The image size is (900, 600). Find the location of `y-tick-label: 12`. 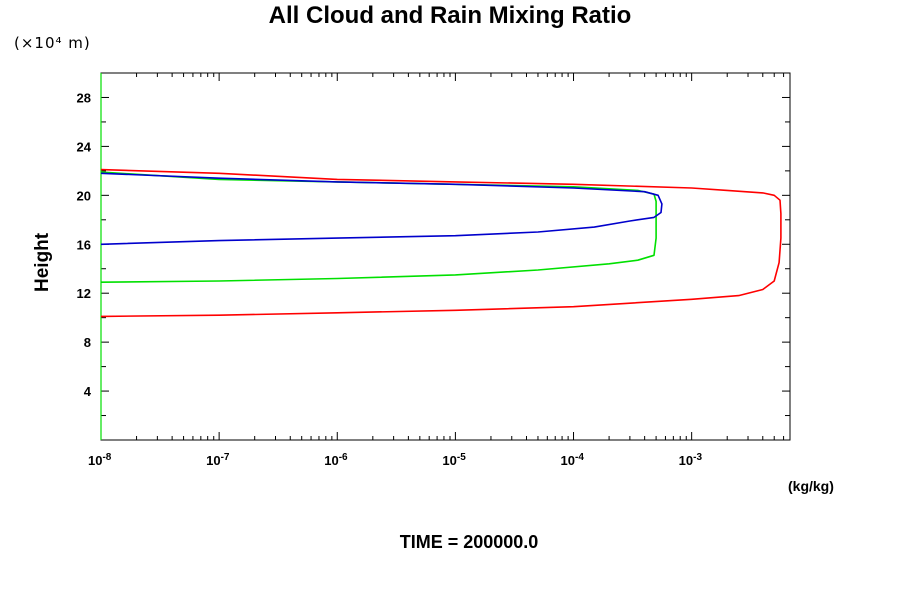

y-tick-label: 12 is located at coordinates (84, 293).